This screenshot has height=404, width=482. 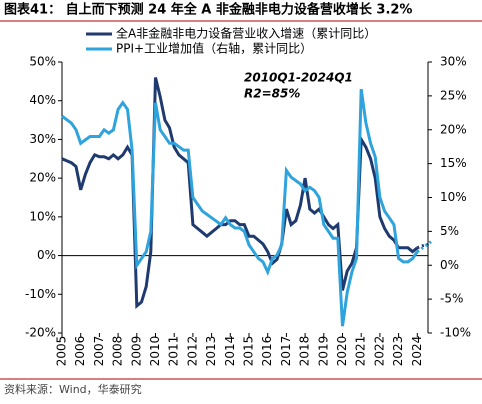 What do you see at coordinates (42, 178) in the screenshot?
I see `y-tick-label: 20%` at bounding box center [42, 178].